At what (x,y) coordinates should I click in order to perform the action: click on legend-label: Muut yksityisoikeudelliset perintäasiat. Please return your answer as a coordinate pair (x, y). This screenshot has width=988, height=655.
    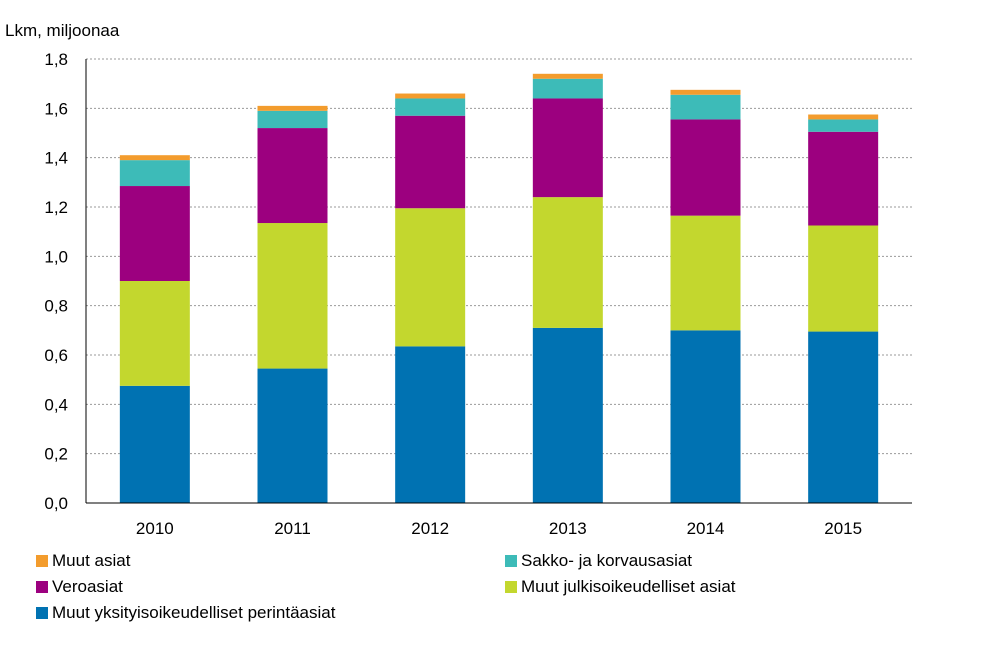
    Looking at the image, I should click on (194, 612).